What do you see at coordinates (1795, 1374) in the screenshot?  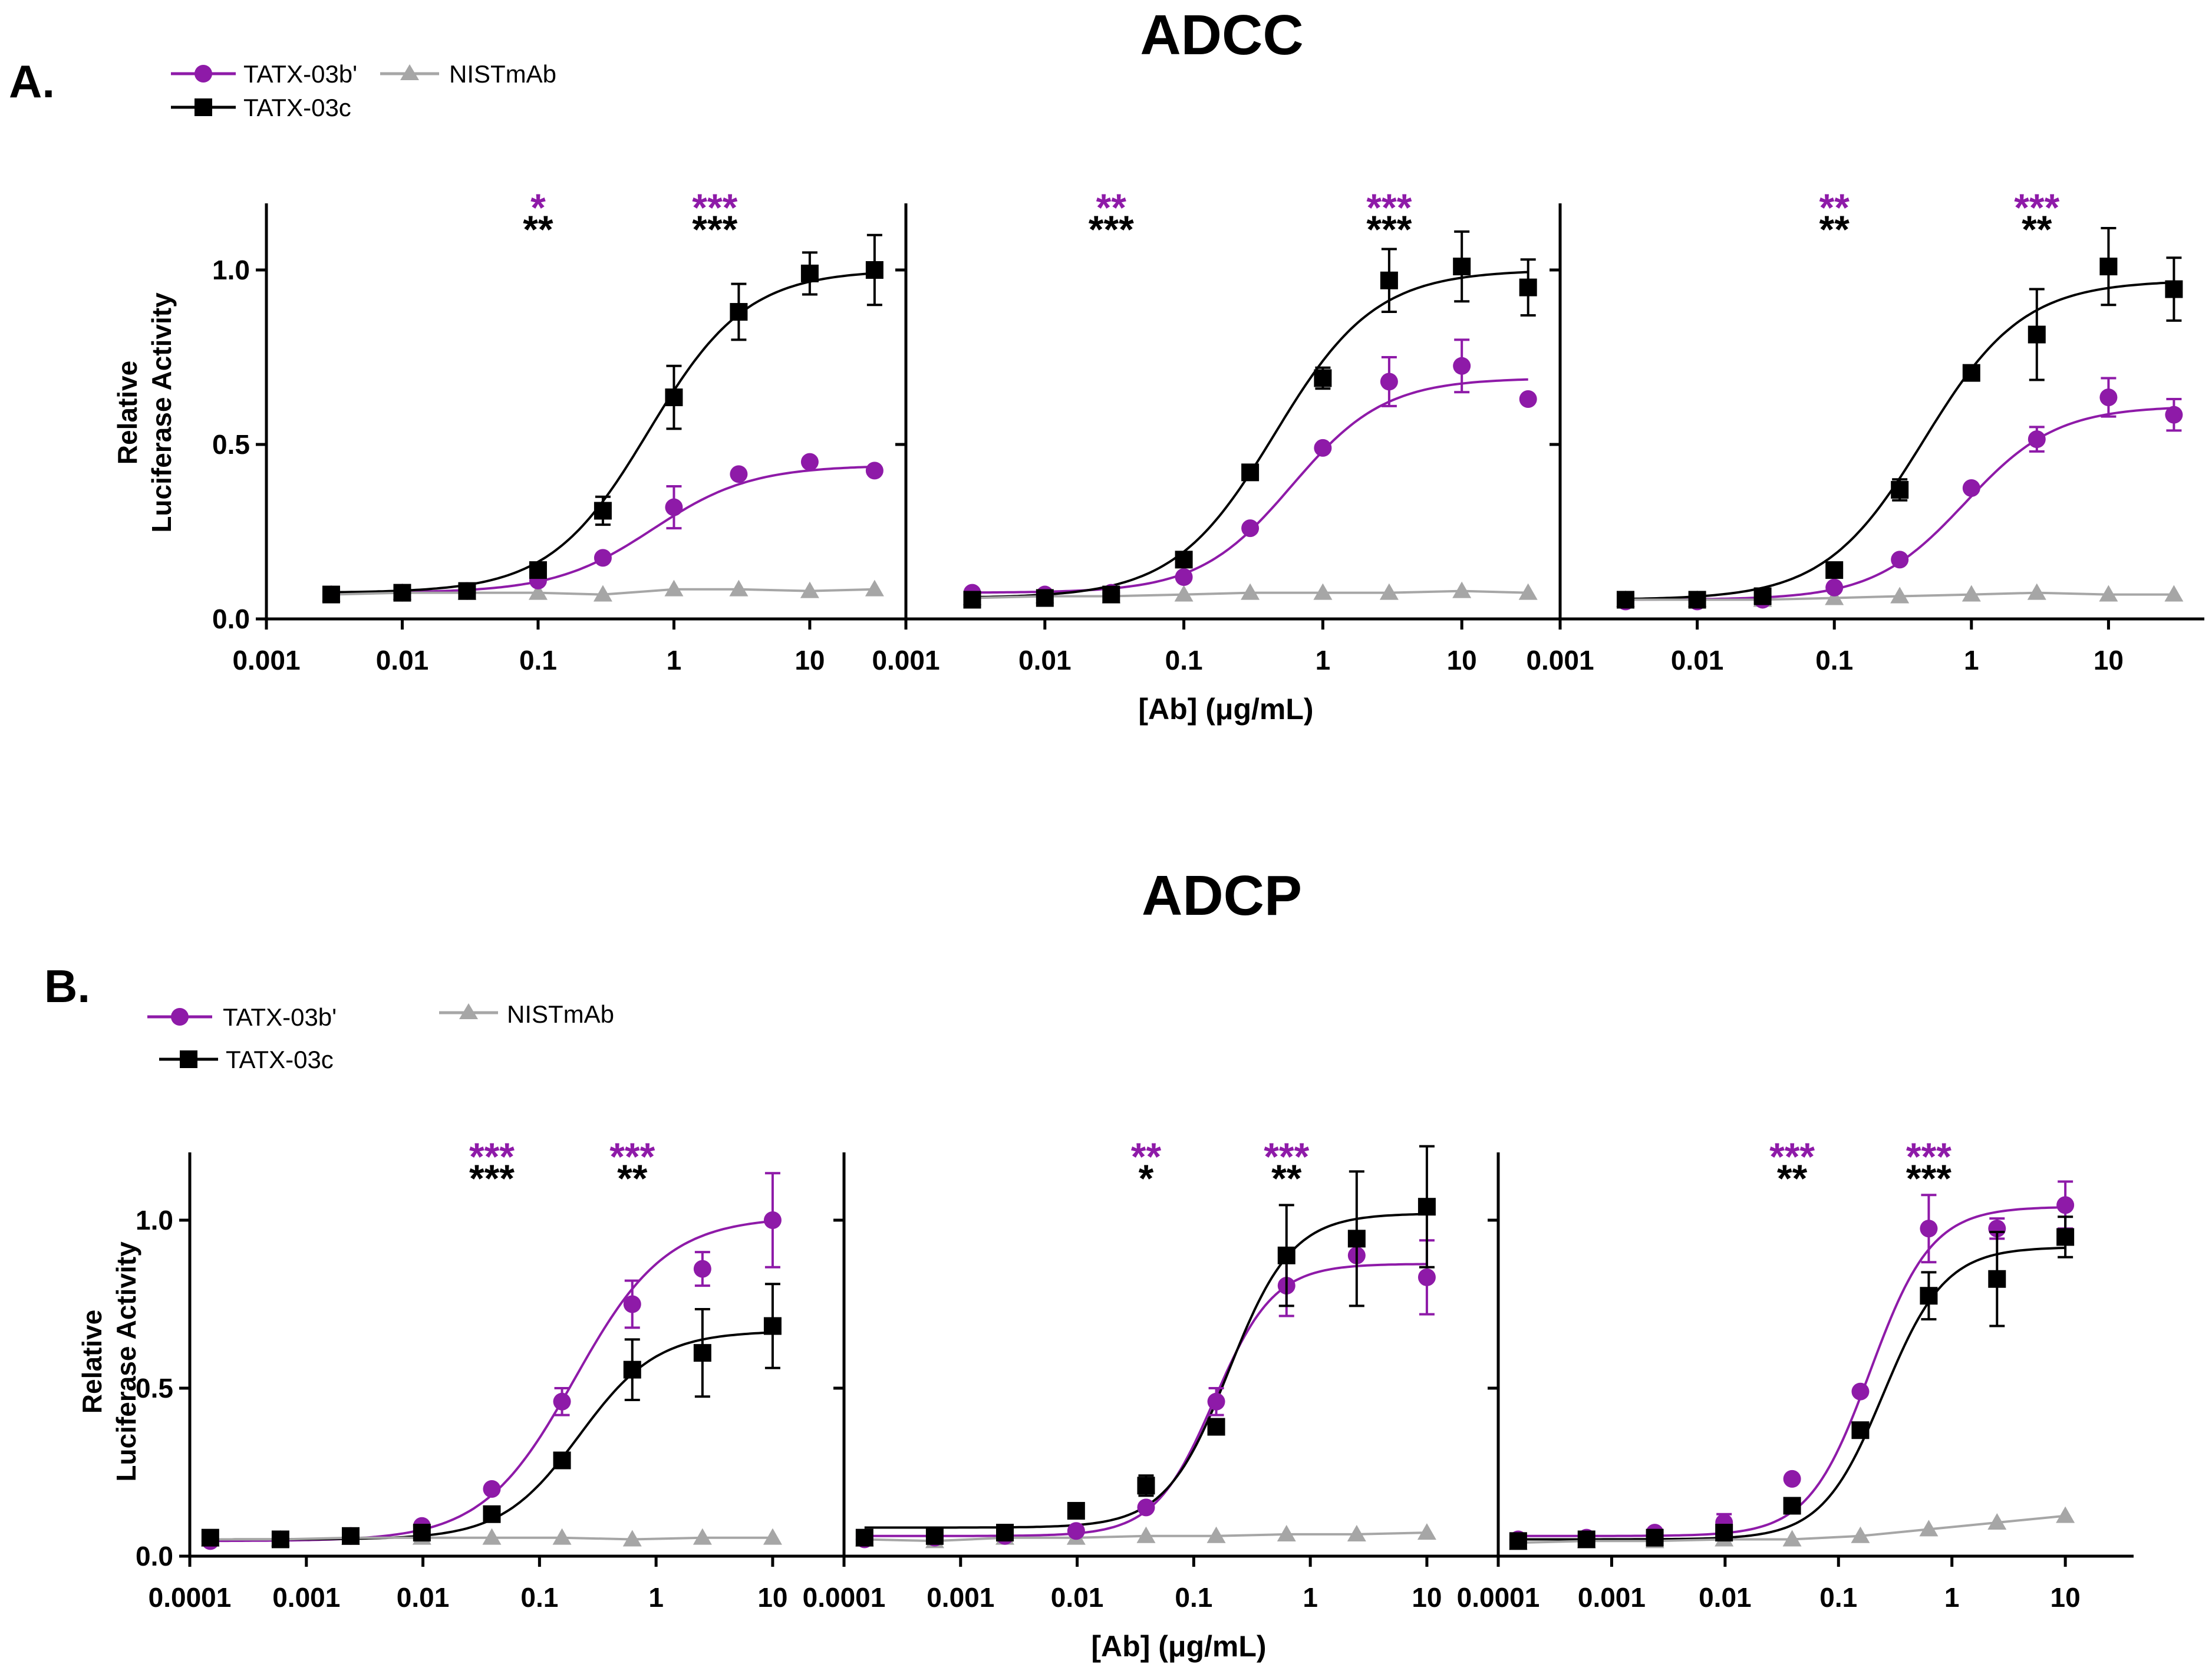 I see `subplot-b-3: 0.0001 0.001 0.01 0.1 1 10***** ******` at bounding box center [1795, 1374].